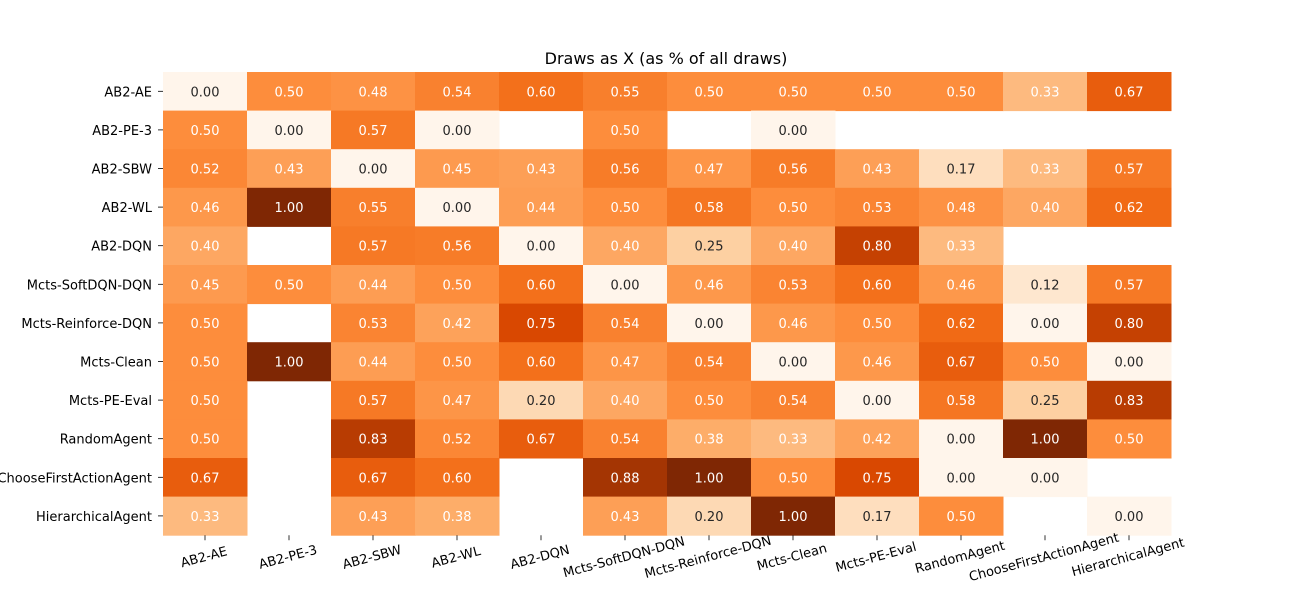  I want to click on cell-value-label: 0.44, so click(373, 285).